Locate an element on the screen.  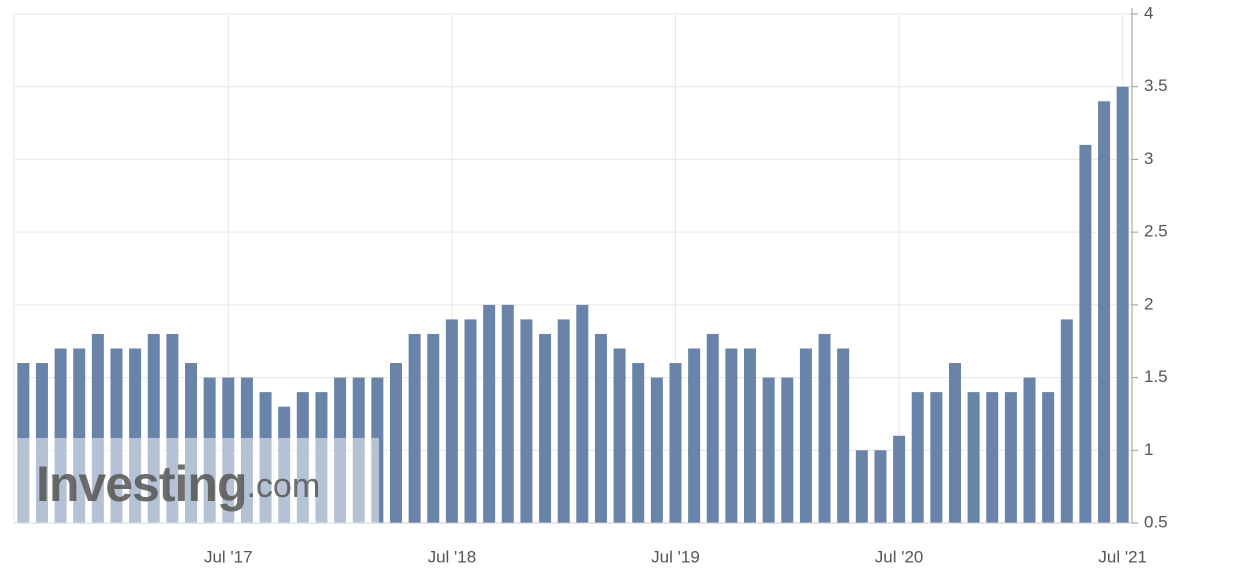
y-tick-label: 4 is located at coordinates (1148, 12).